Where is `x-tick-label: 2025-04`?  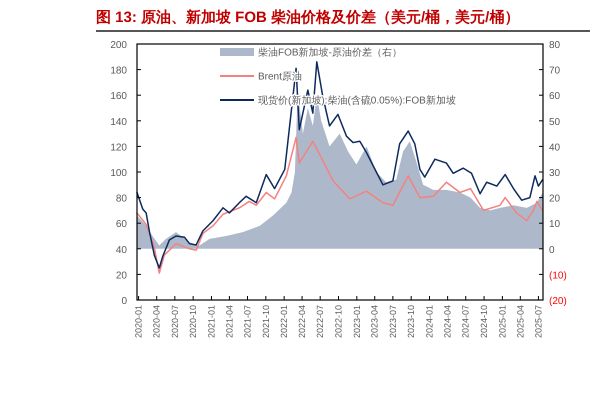 x-tick-label: 2025-04 is located at coordinates (520, 321).